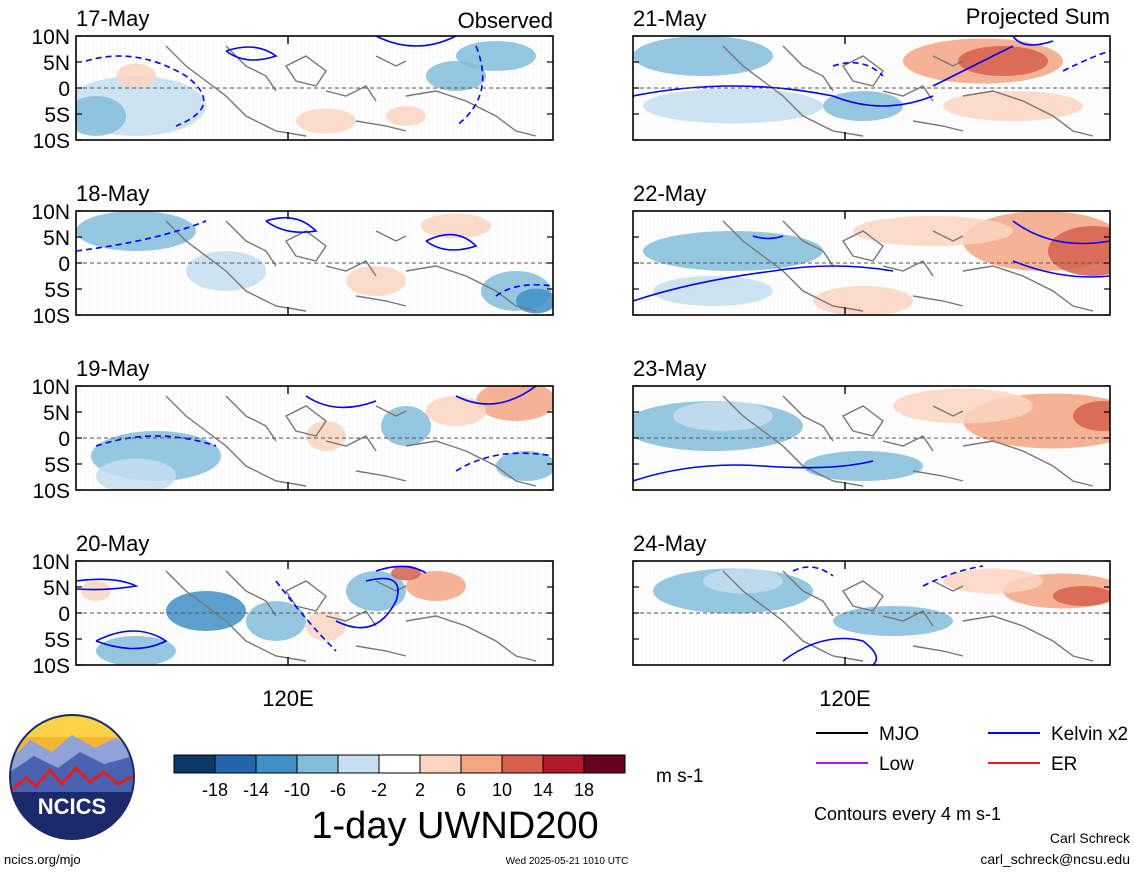 The image size is (1135, 873). I want to click on map-panel: 23-May, so click(871, 423).